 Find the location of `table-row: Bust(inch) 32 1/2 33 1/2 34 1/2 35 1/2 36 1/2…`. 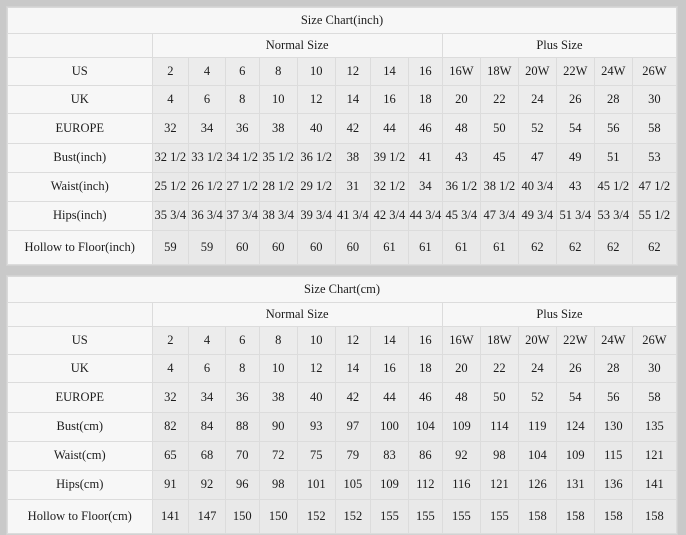

table-row: Bust(inch) 32 1/2 33 1/2 34 1/2 35 1/2 36 1/2… is located at coordinates (342, 158).